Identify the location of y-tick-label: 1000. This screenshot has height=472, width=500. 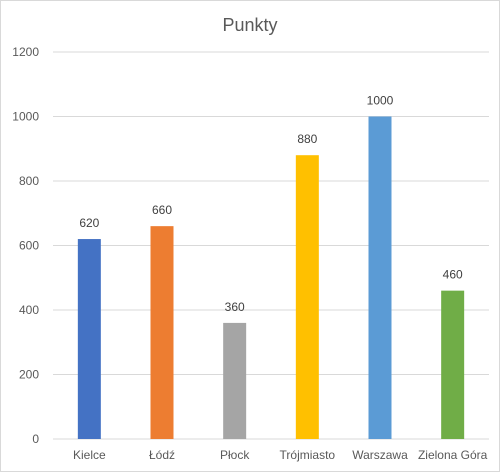
(25, 117).